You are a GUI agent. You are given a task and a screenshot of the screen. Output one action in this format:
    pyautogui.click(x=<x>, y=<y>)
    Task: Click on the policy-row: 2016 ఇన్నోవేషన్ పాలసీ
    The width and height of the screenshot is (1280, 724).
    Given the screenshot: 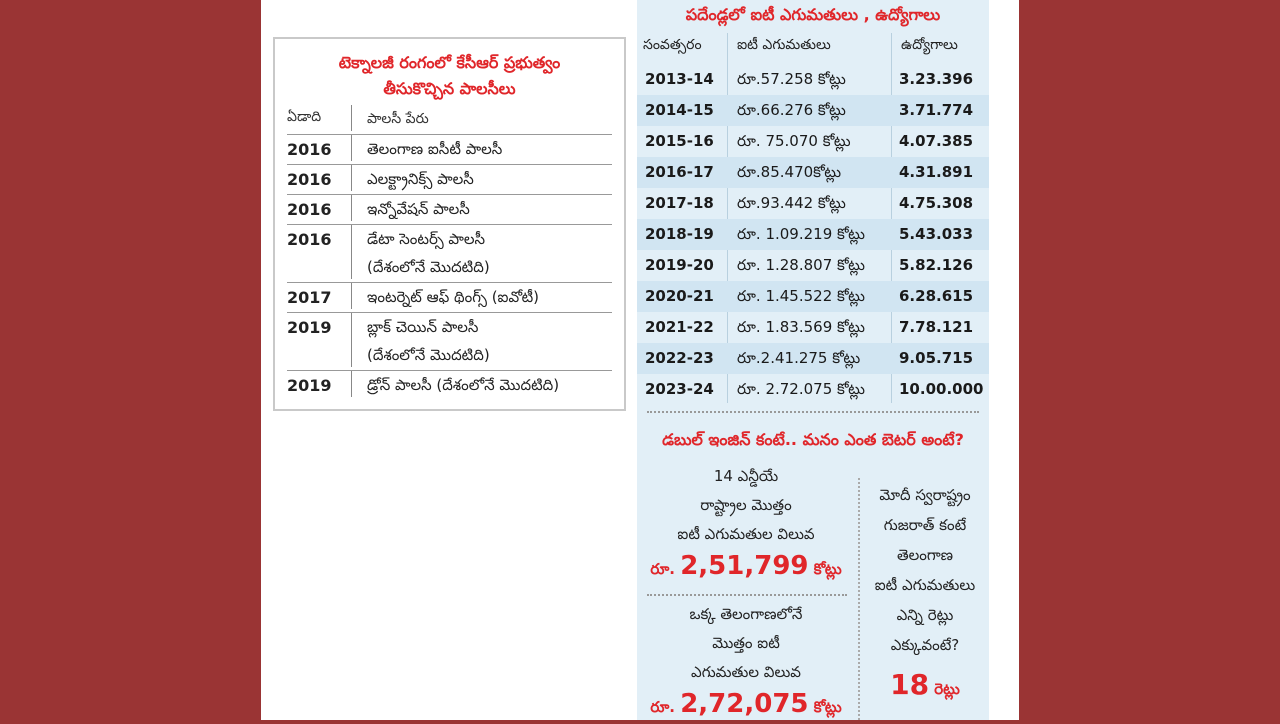 What is the action you would take?
    pyautogui.click(x=449, y=210)
    